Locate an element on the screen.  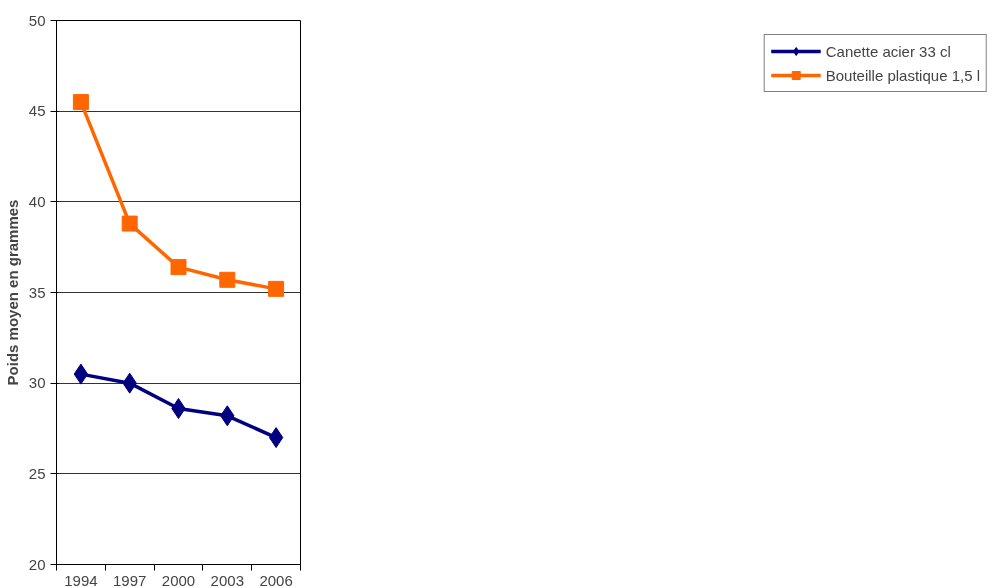
x-tick-label: 2006 is located at coordinates (276, 579).